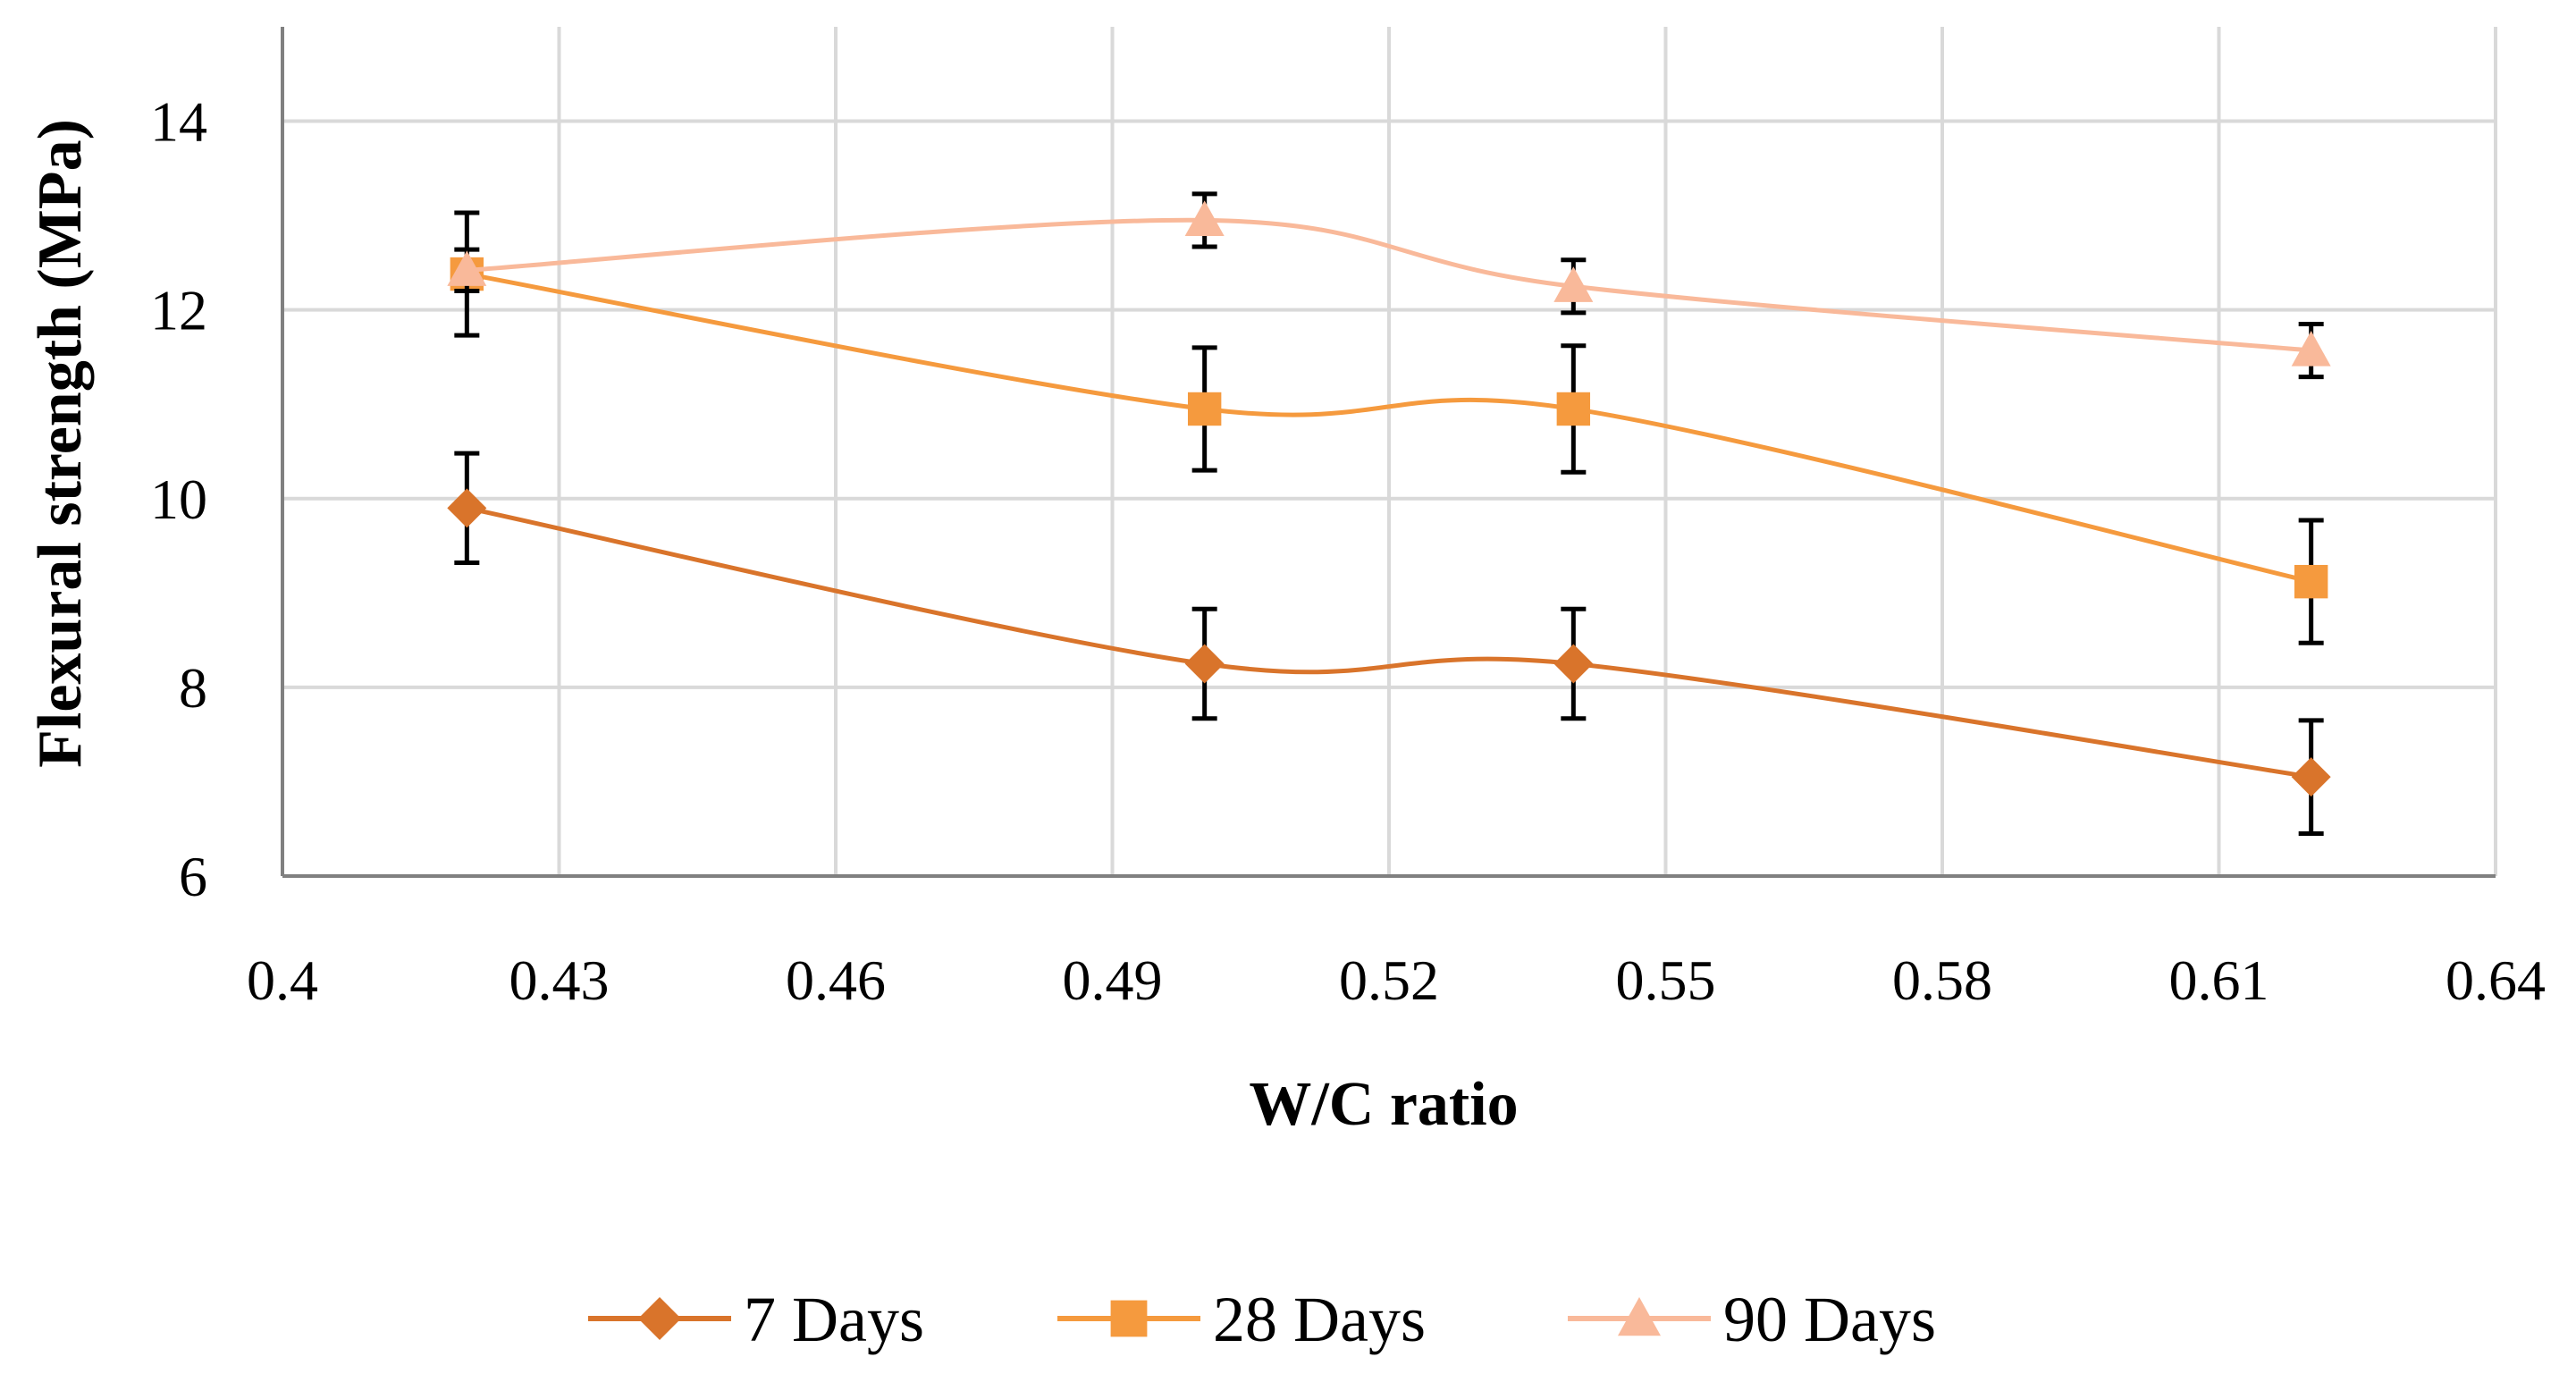 This screenshot has height=1399, width=2576. Describe the element at coordinates (2219, 980) in the screenshot. I see `x-tick-label: 0.61` at that location.